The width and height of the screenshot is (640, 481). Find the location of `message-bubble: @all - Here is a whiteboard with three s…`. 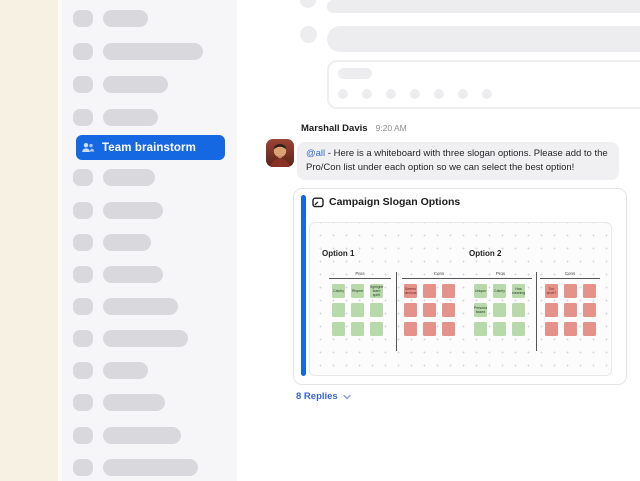

message-bubble: @all - Here is a whiteboard with three s… is located at coordinates (458, 161).